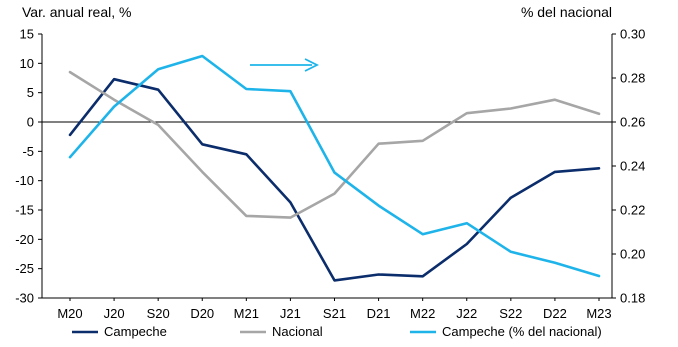  I want to click on left-axis-tick-label: -5, so click(28, 151).